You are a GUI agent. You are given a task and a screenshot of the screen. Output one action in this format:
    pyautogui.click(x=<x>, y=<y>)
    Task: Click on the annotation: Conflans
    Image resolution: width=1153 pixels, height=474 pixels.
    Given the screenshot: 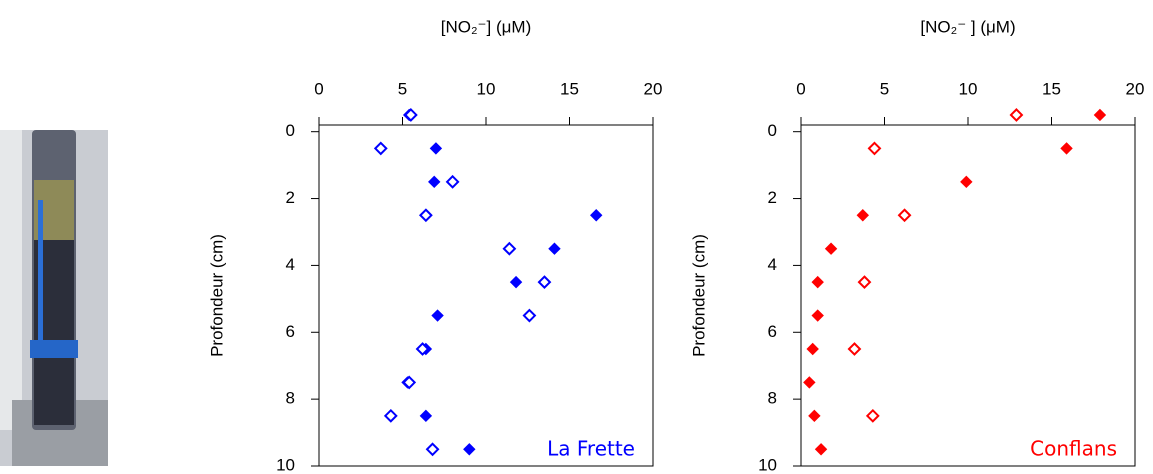 What is the action you would take?
    pyautogui.click(x=1073, y=449)
    